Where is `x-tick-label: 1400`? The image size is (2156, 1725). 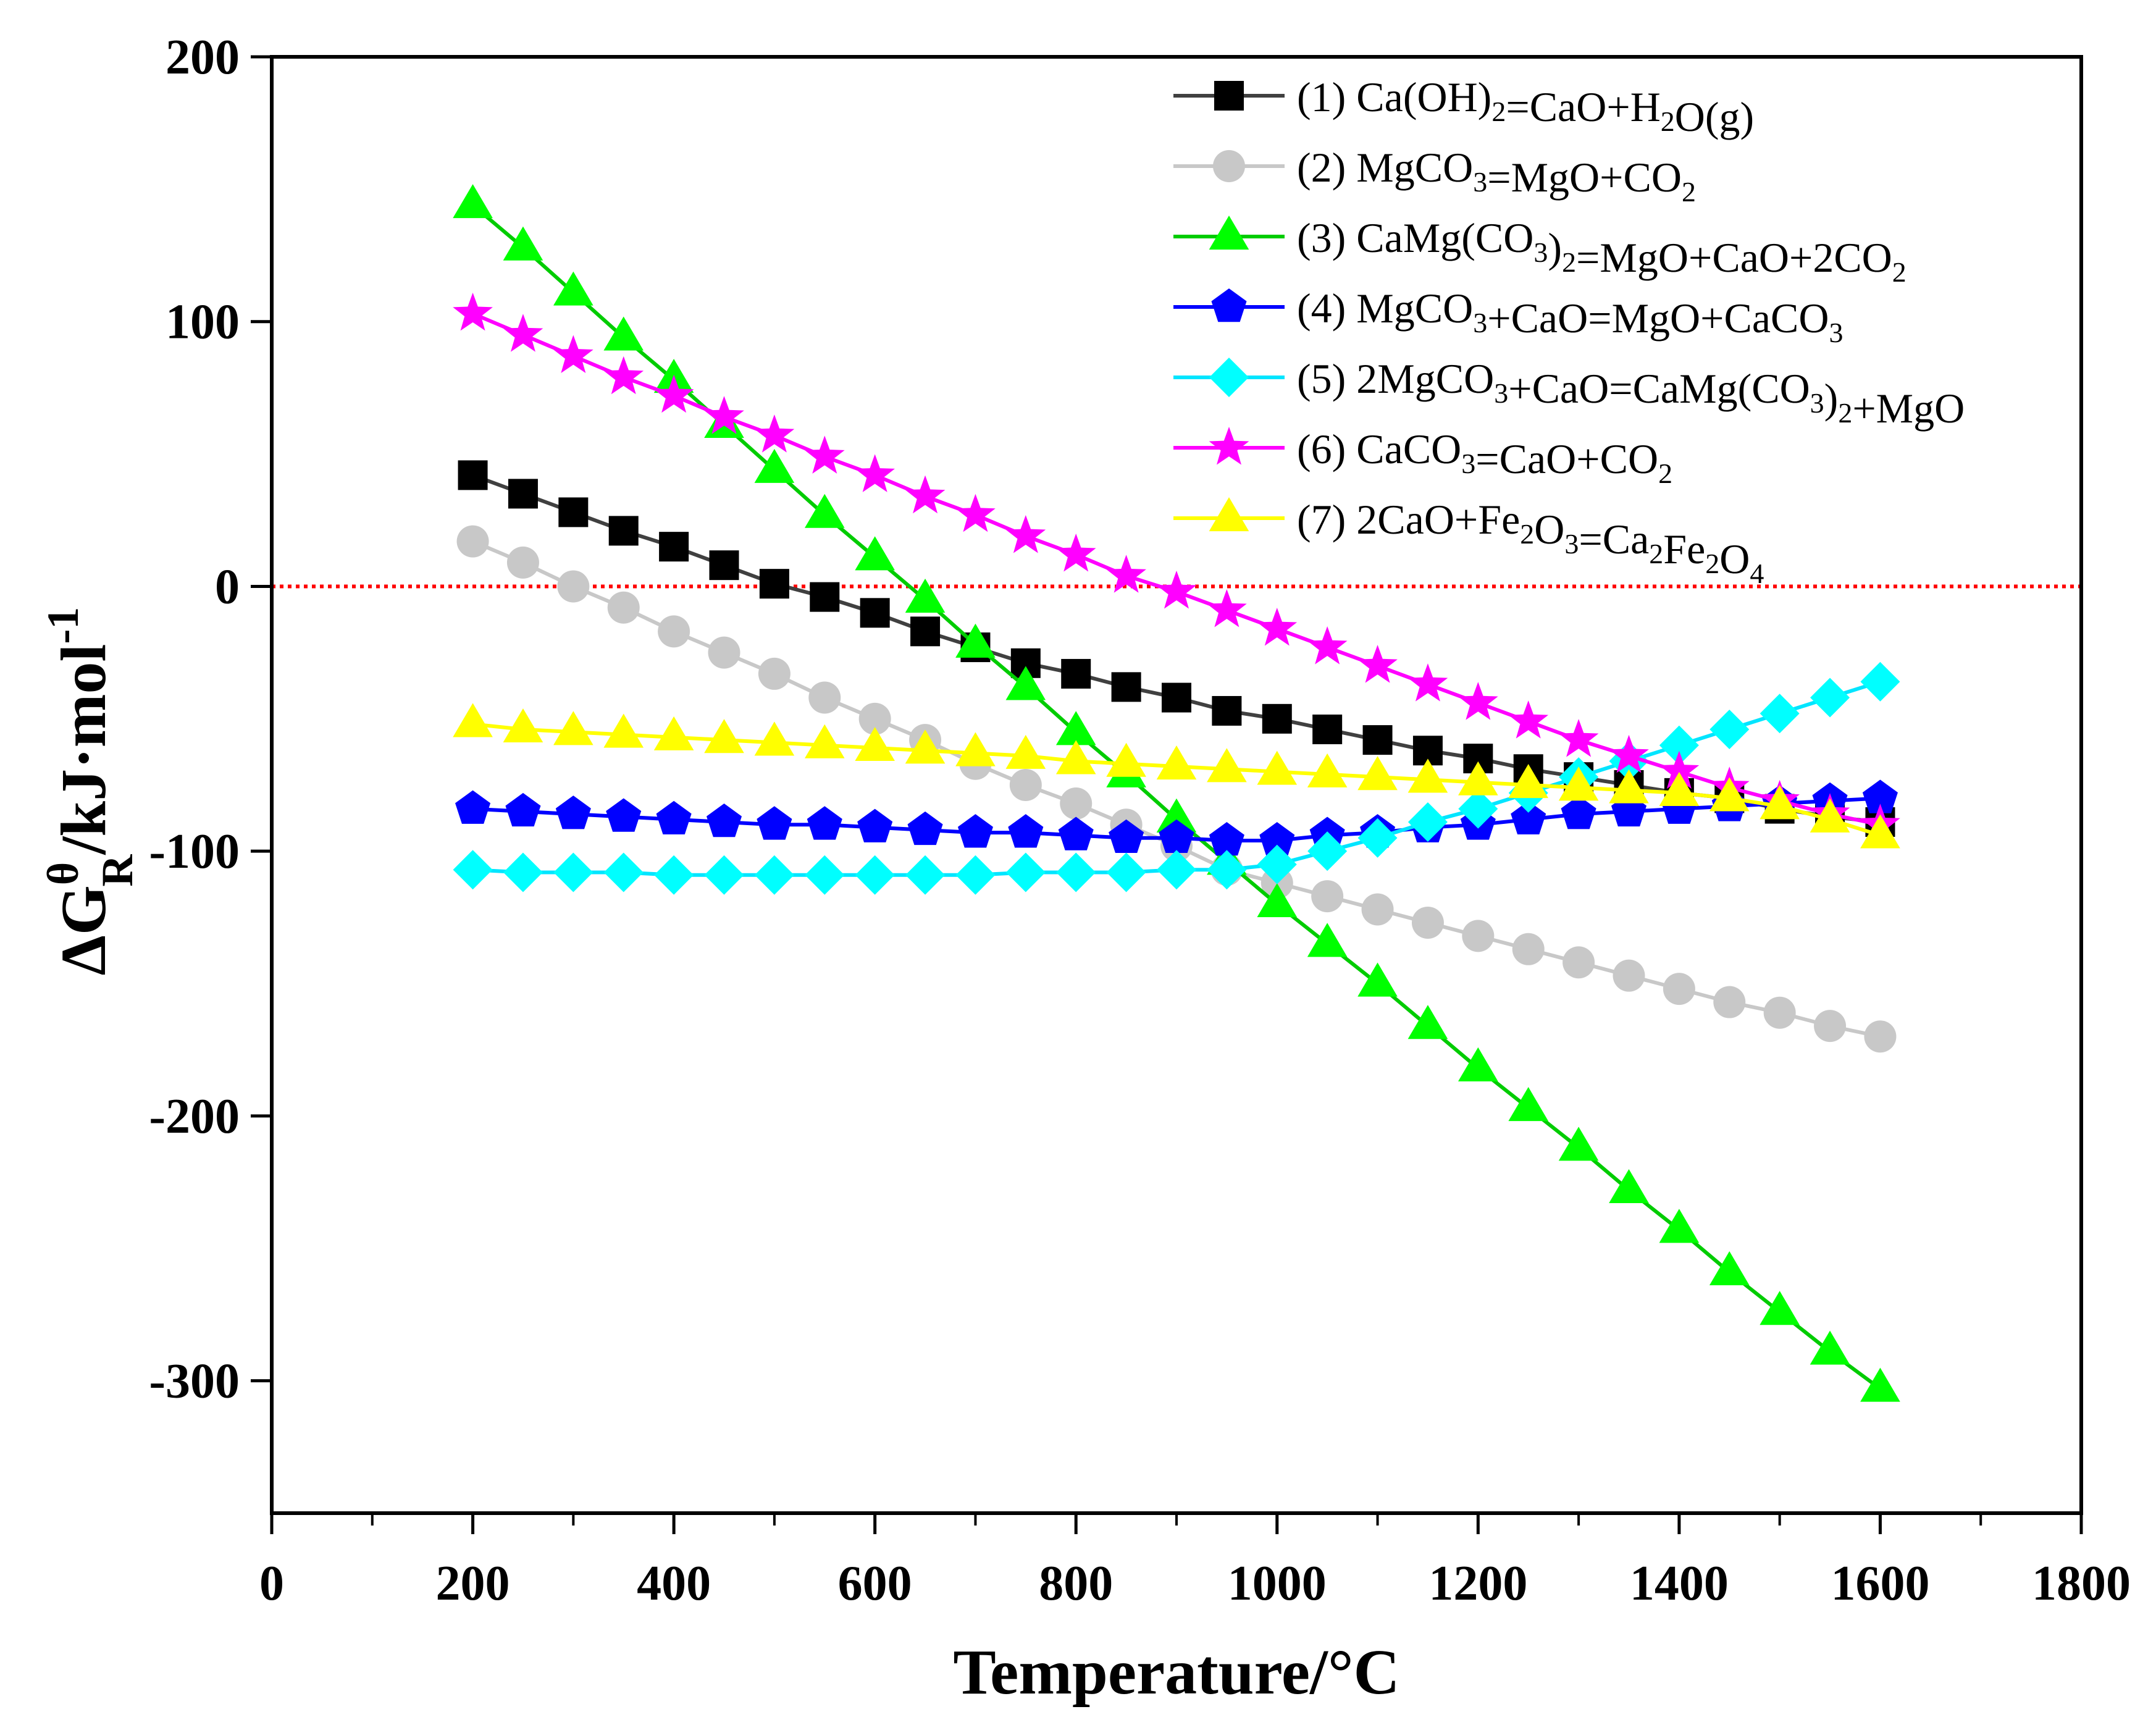
x-tick-label: 1400 is located at coordinates (1680, 1584).